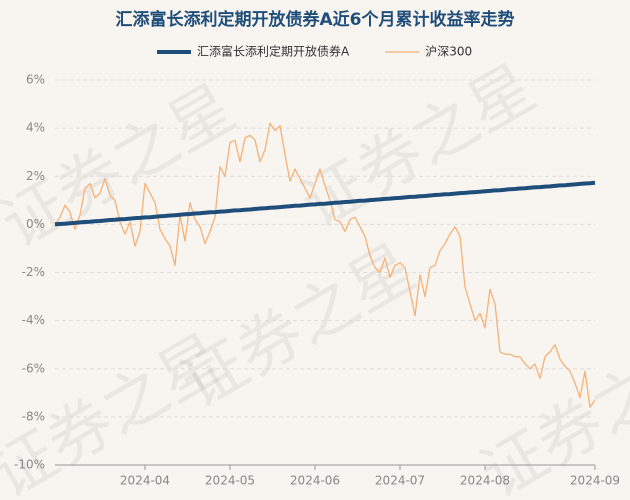  I want to click on x-tick-label: 2024-08, so click(485, 481).